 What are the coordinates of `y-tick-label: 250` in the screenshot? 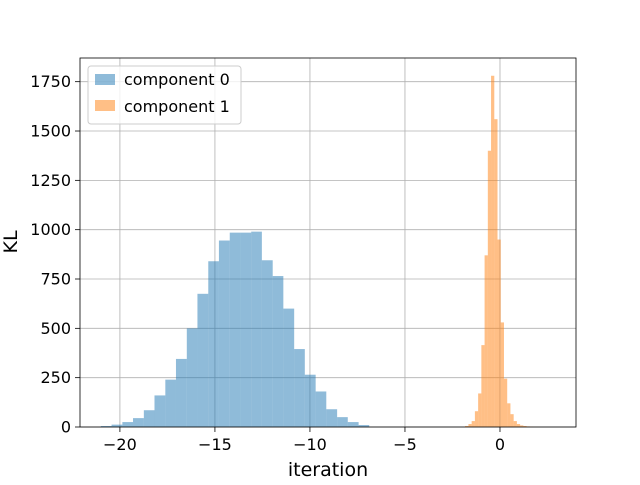 It's located at (55, 377).